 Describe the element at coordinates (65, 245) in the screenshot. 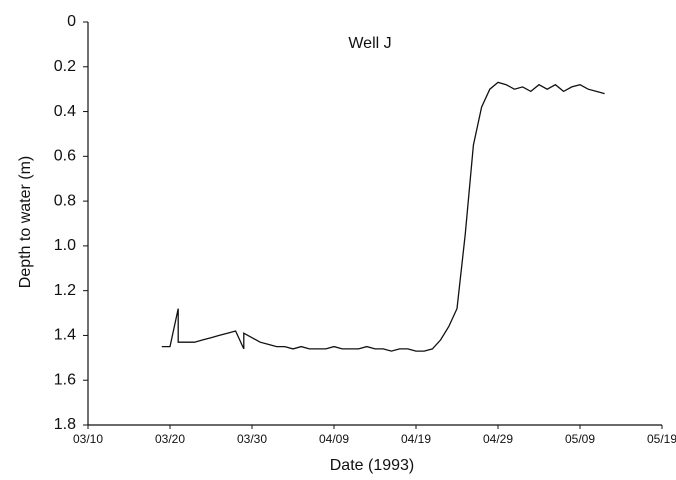

I see `y-tick-label: 1.0` at that location.